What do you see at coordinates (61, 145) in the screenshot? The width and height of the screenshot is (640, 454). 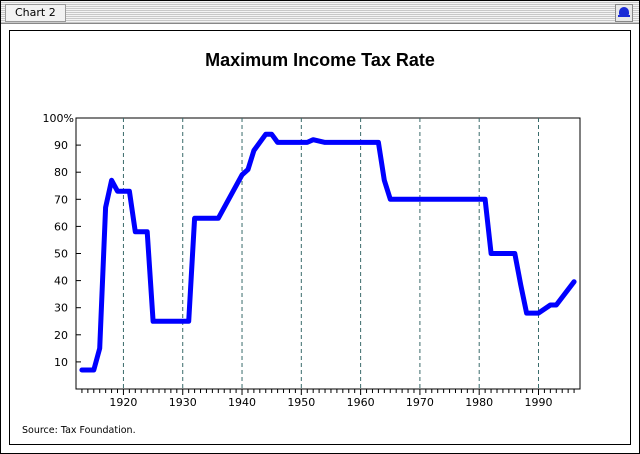 I see `y-tick-label: 90` at bounding box center [61, 145].